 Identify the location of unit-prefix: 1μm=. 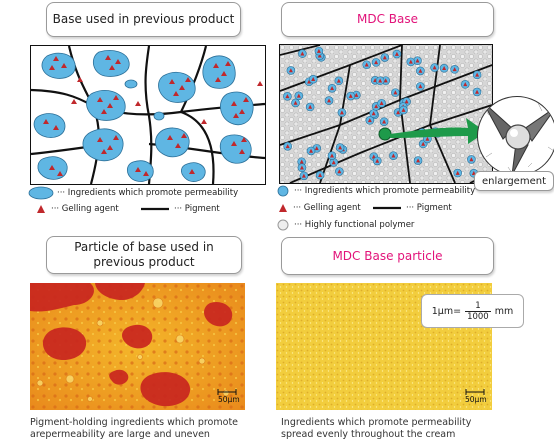
(446, 311).